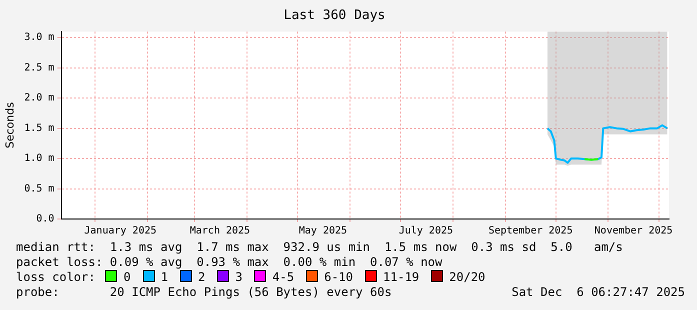 The height and width of the screenshot is (310, 697). I want to click on text: Sat Dec 6 06:27:47 2025, so click(598, 292).